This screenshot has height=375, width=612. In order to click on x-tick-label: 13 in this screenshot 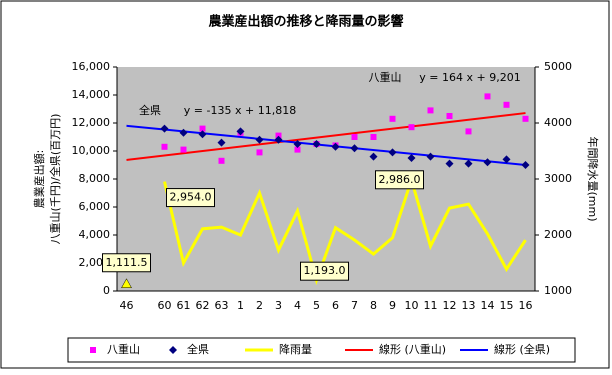, I will do `click(469, 305)`.